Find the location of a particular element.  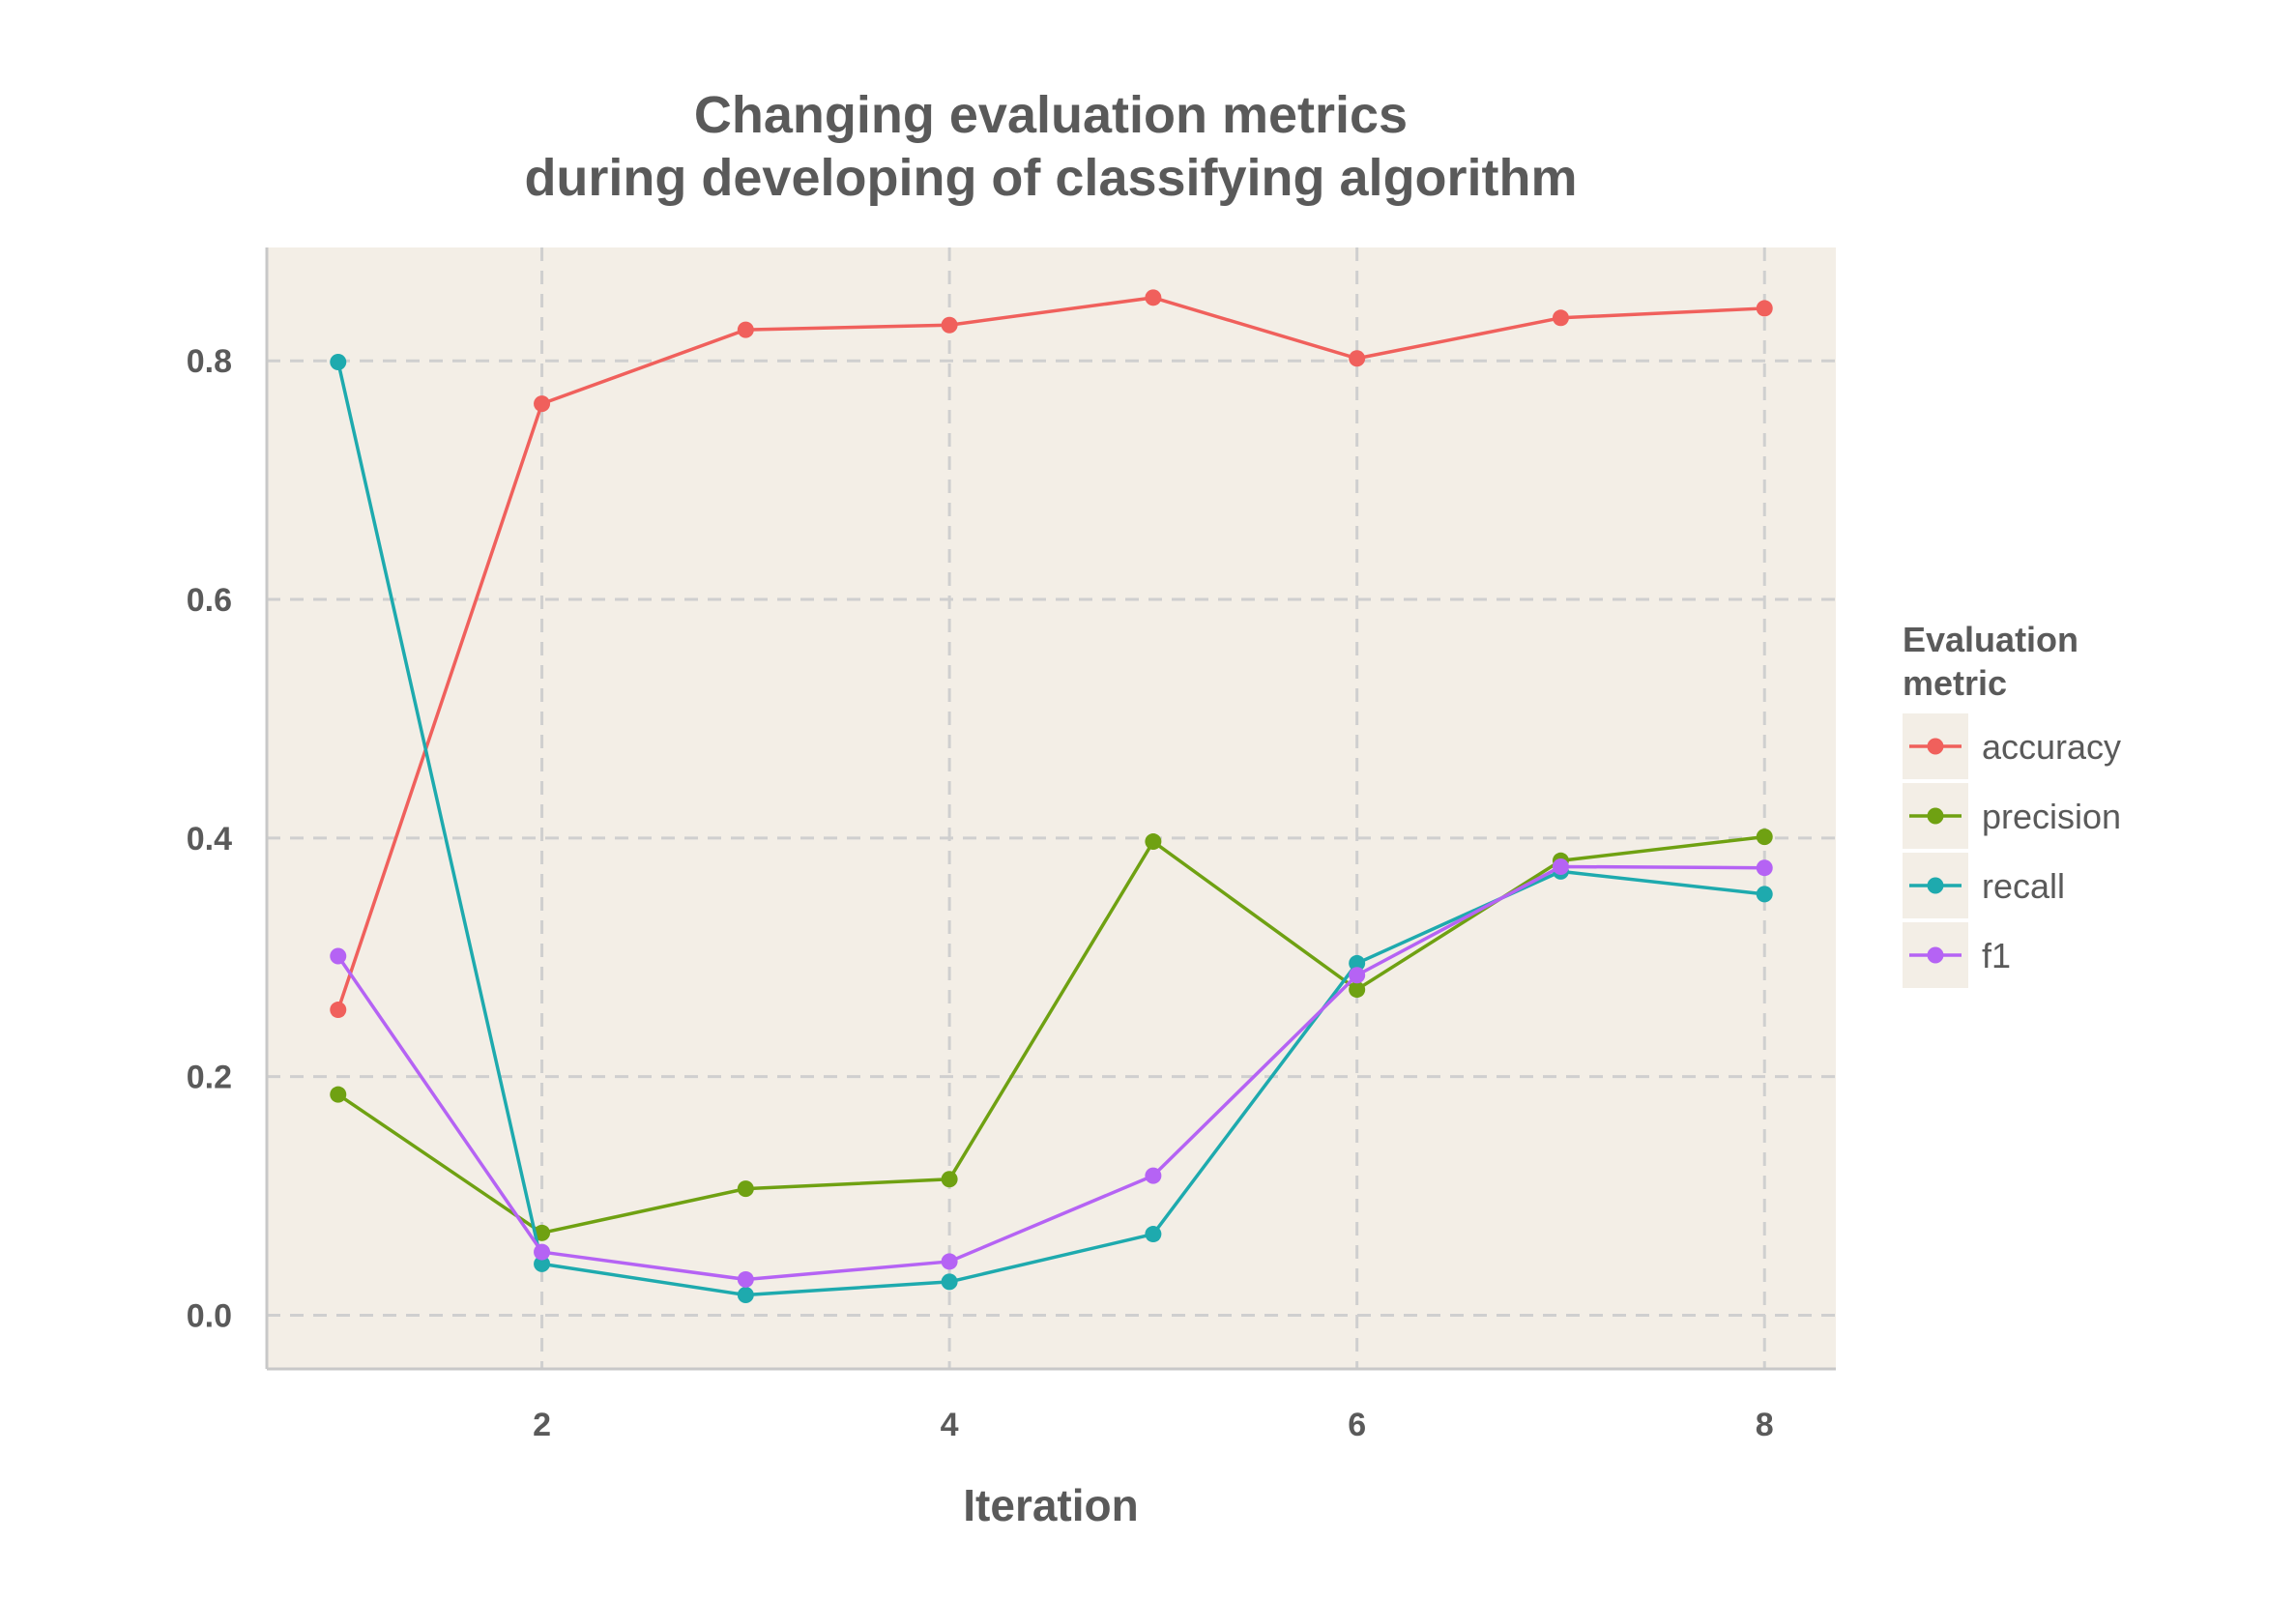

x-tick-labels: 2 4 6 8 is located at coordinates (1153, 1425).